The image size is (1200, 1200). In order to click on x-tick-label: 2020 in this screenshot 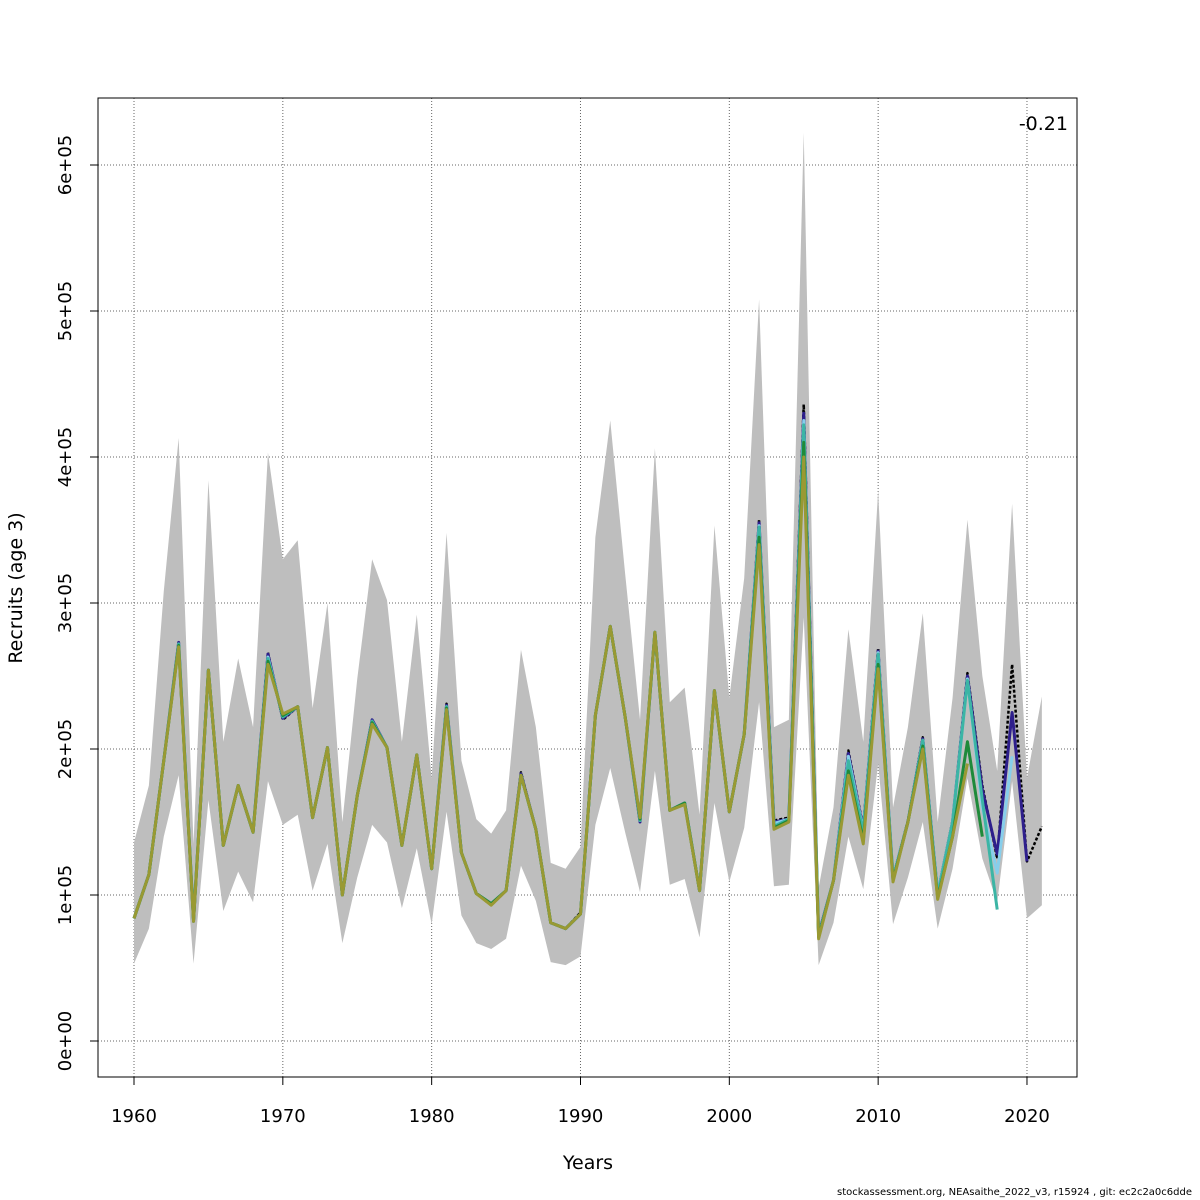, I will do `click(1027, 1116)`.